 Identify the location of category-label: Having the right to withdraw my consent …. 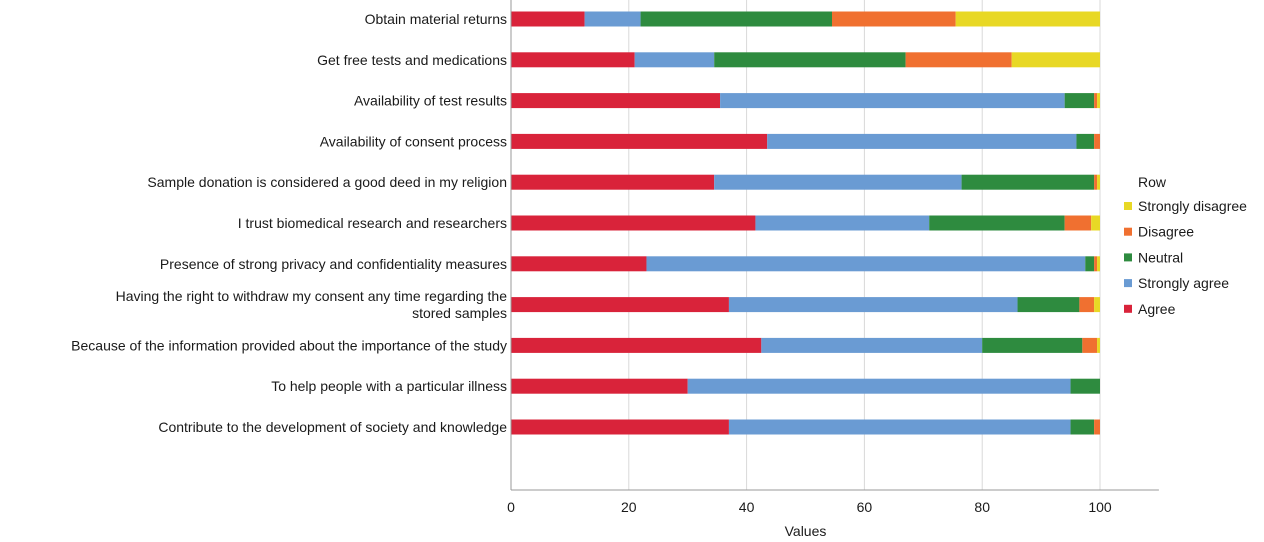
(312, 296).